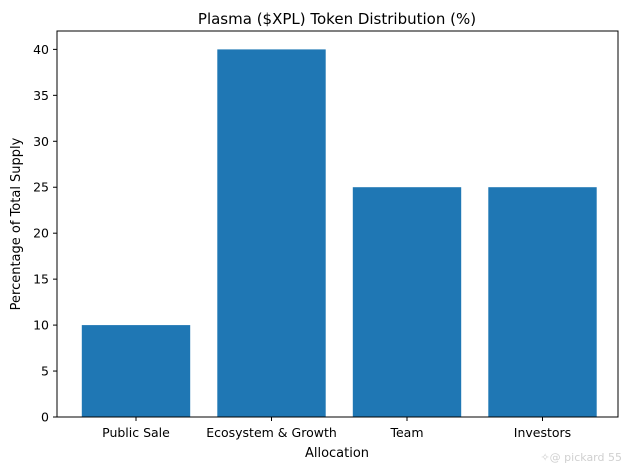  I want to click on y-tick-label-6: 30, so click(41, 141).